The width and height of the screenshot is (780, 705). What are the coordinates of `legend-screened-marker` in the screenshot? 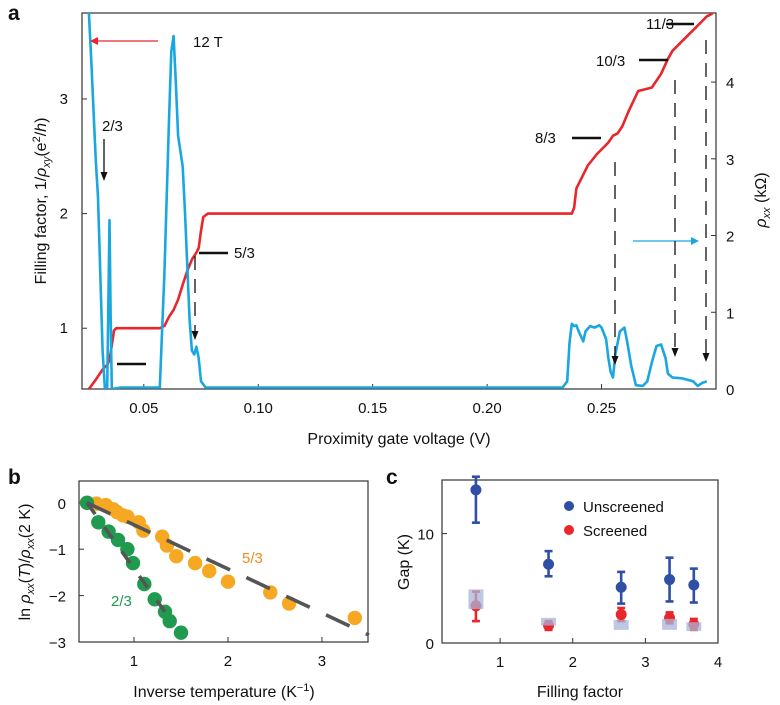 It's located at (569, 530).